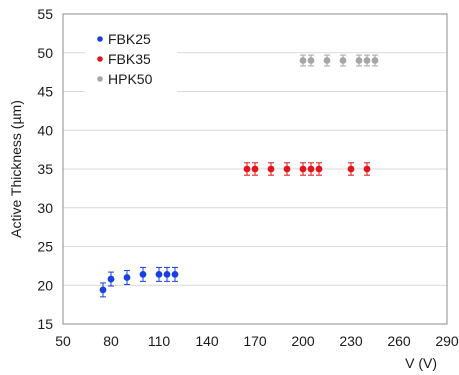  What do you see at coordinates (303, 341) in the screenshot?
I see `x-tick-label: 200` at bounding box center [303, 341].